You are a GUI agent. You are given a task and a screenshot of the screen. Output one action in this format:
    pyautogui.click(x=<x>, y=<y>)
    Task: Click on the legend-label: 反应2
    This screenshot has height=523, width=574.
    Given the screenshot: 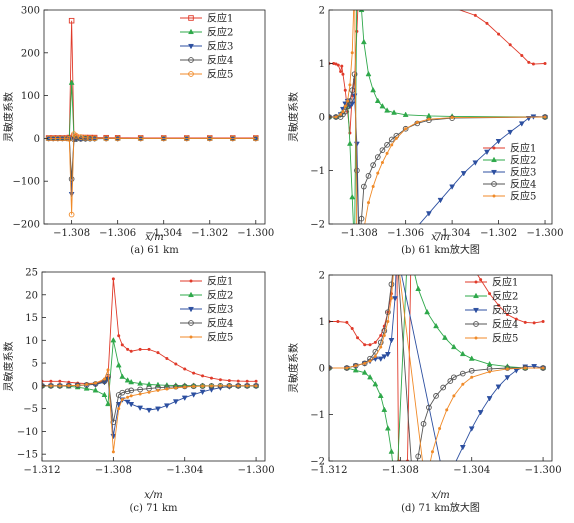 What is the action you would take?
    pyautogui.click(x=220, y=32)
    